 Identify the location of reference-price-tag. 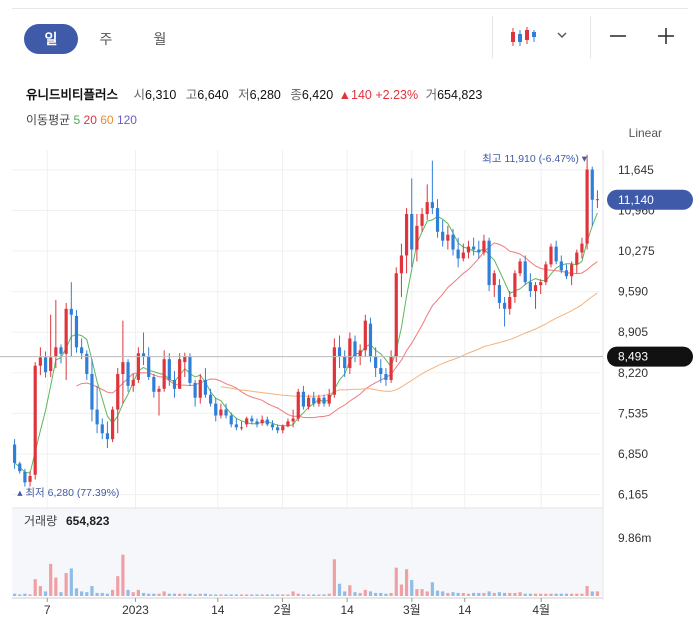
(650, 356).